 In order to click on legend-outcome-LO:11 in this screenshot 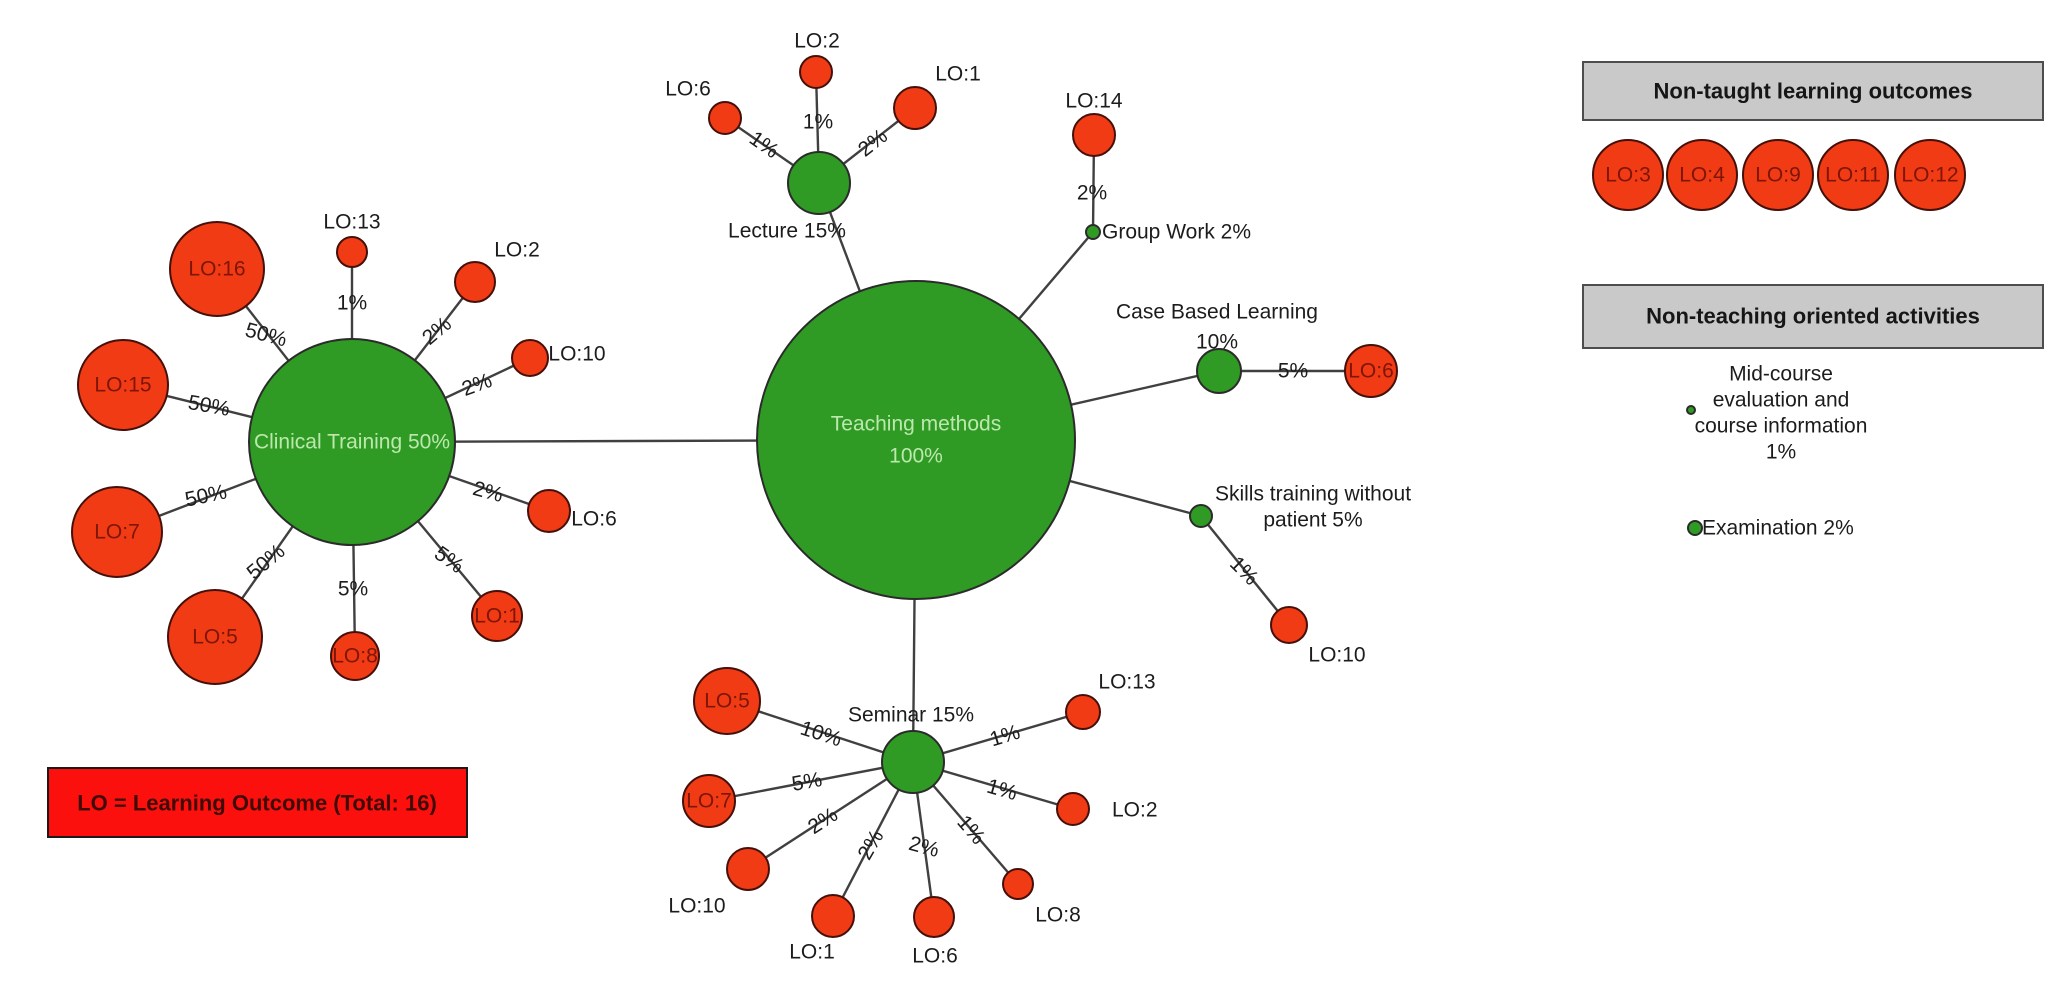, I will do `click(1853, 175)`.